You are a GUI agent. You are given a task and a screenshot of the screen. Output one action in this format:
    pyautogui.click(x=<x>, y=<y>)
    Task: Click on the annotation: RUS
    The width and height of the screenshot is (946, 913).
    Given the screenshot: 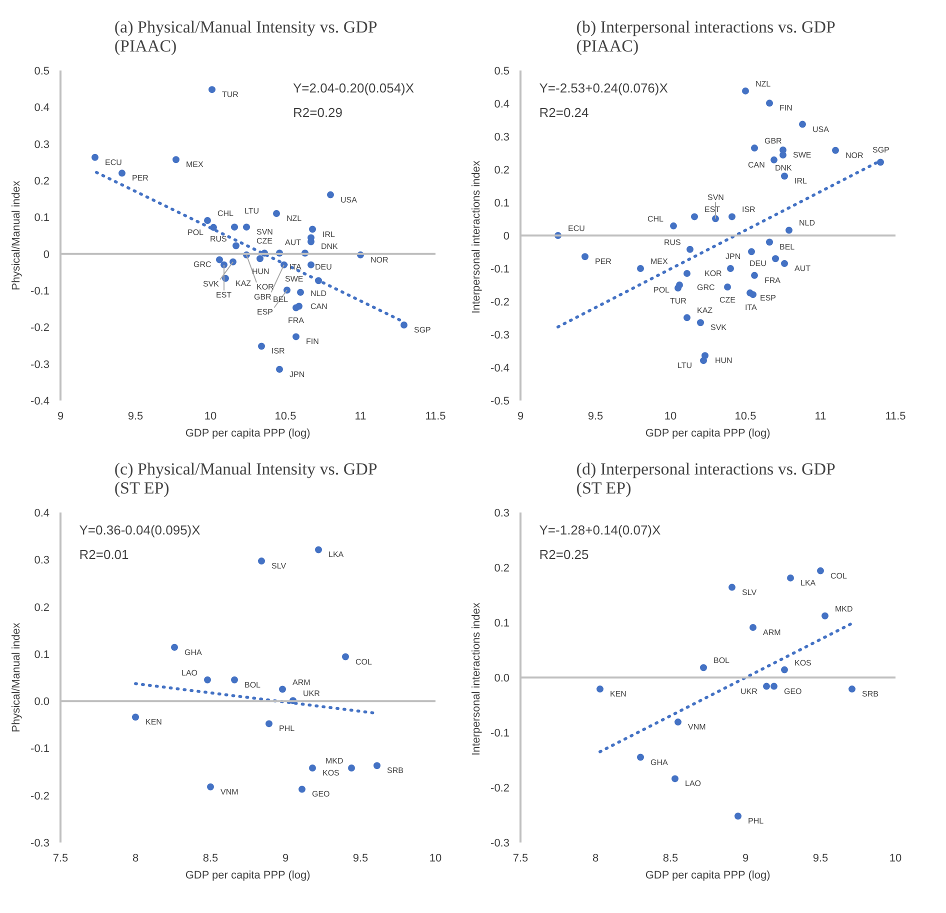 What is the action you would take?
    pyautogui.click(x=672, y=242)
    